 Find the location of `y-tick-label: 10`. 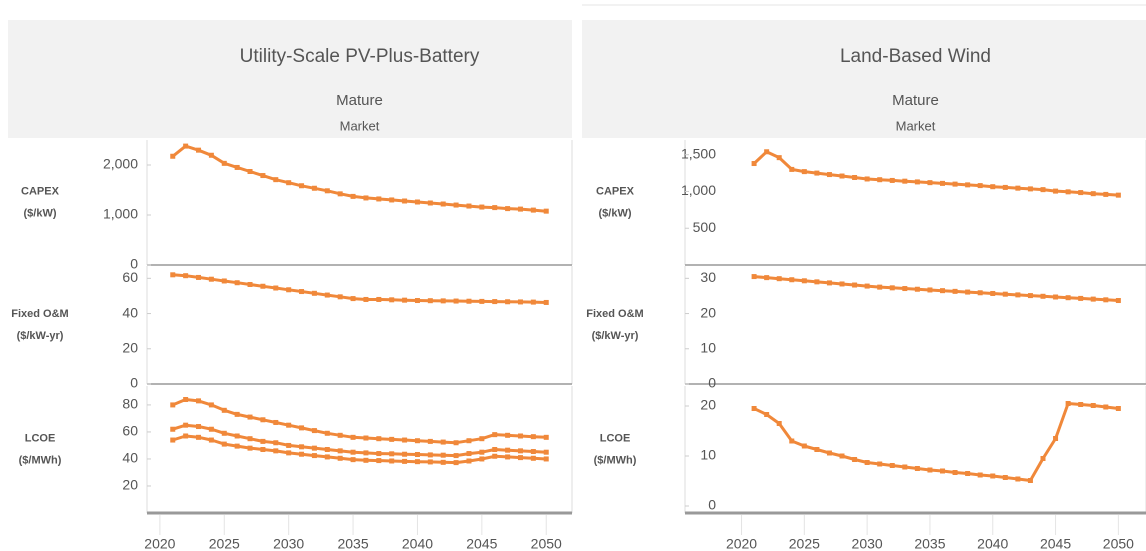

y-tick-label: 10 is located at coordinates (708, 347).